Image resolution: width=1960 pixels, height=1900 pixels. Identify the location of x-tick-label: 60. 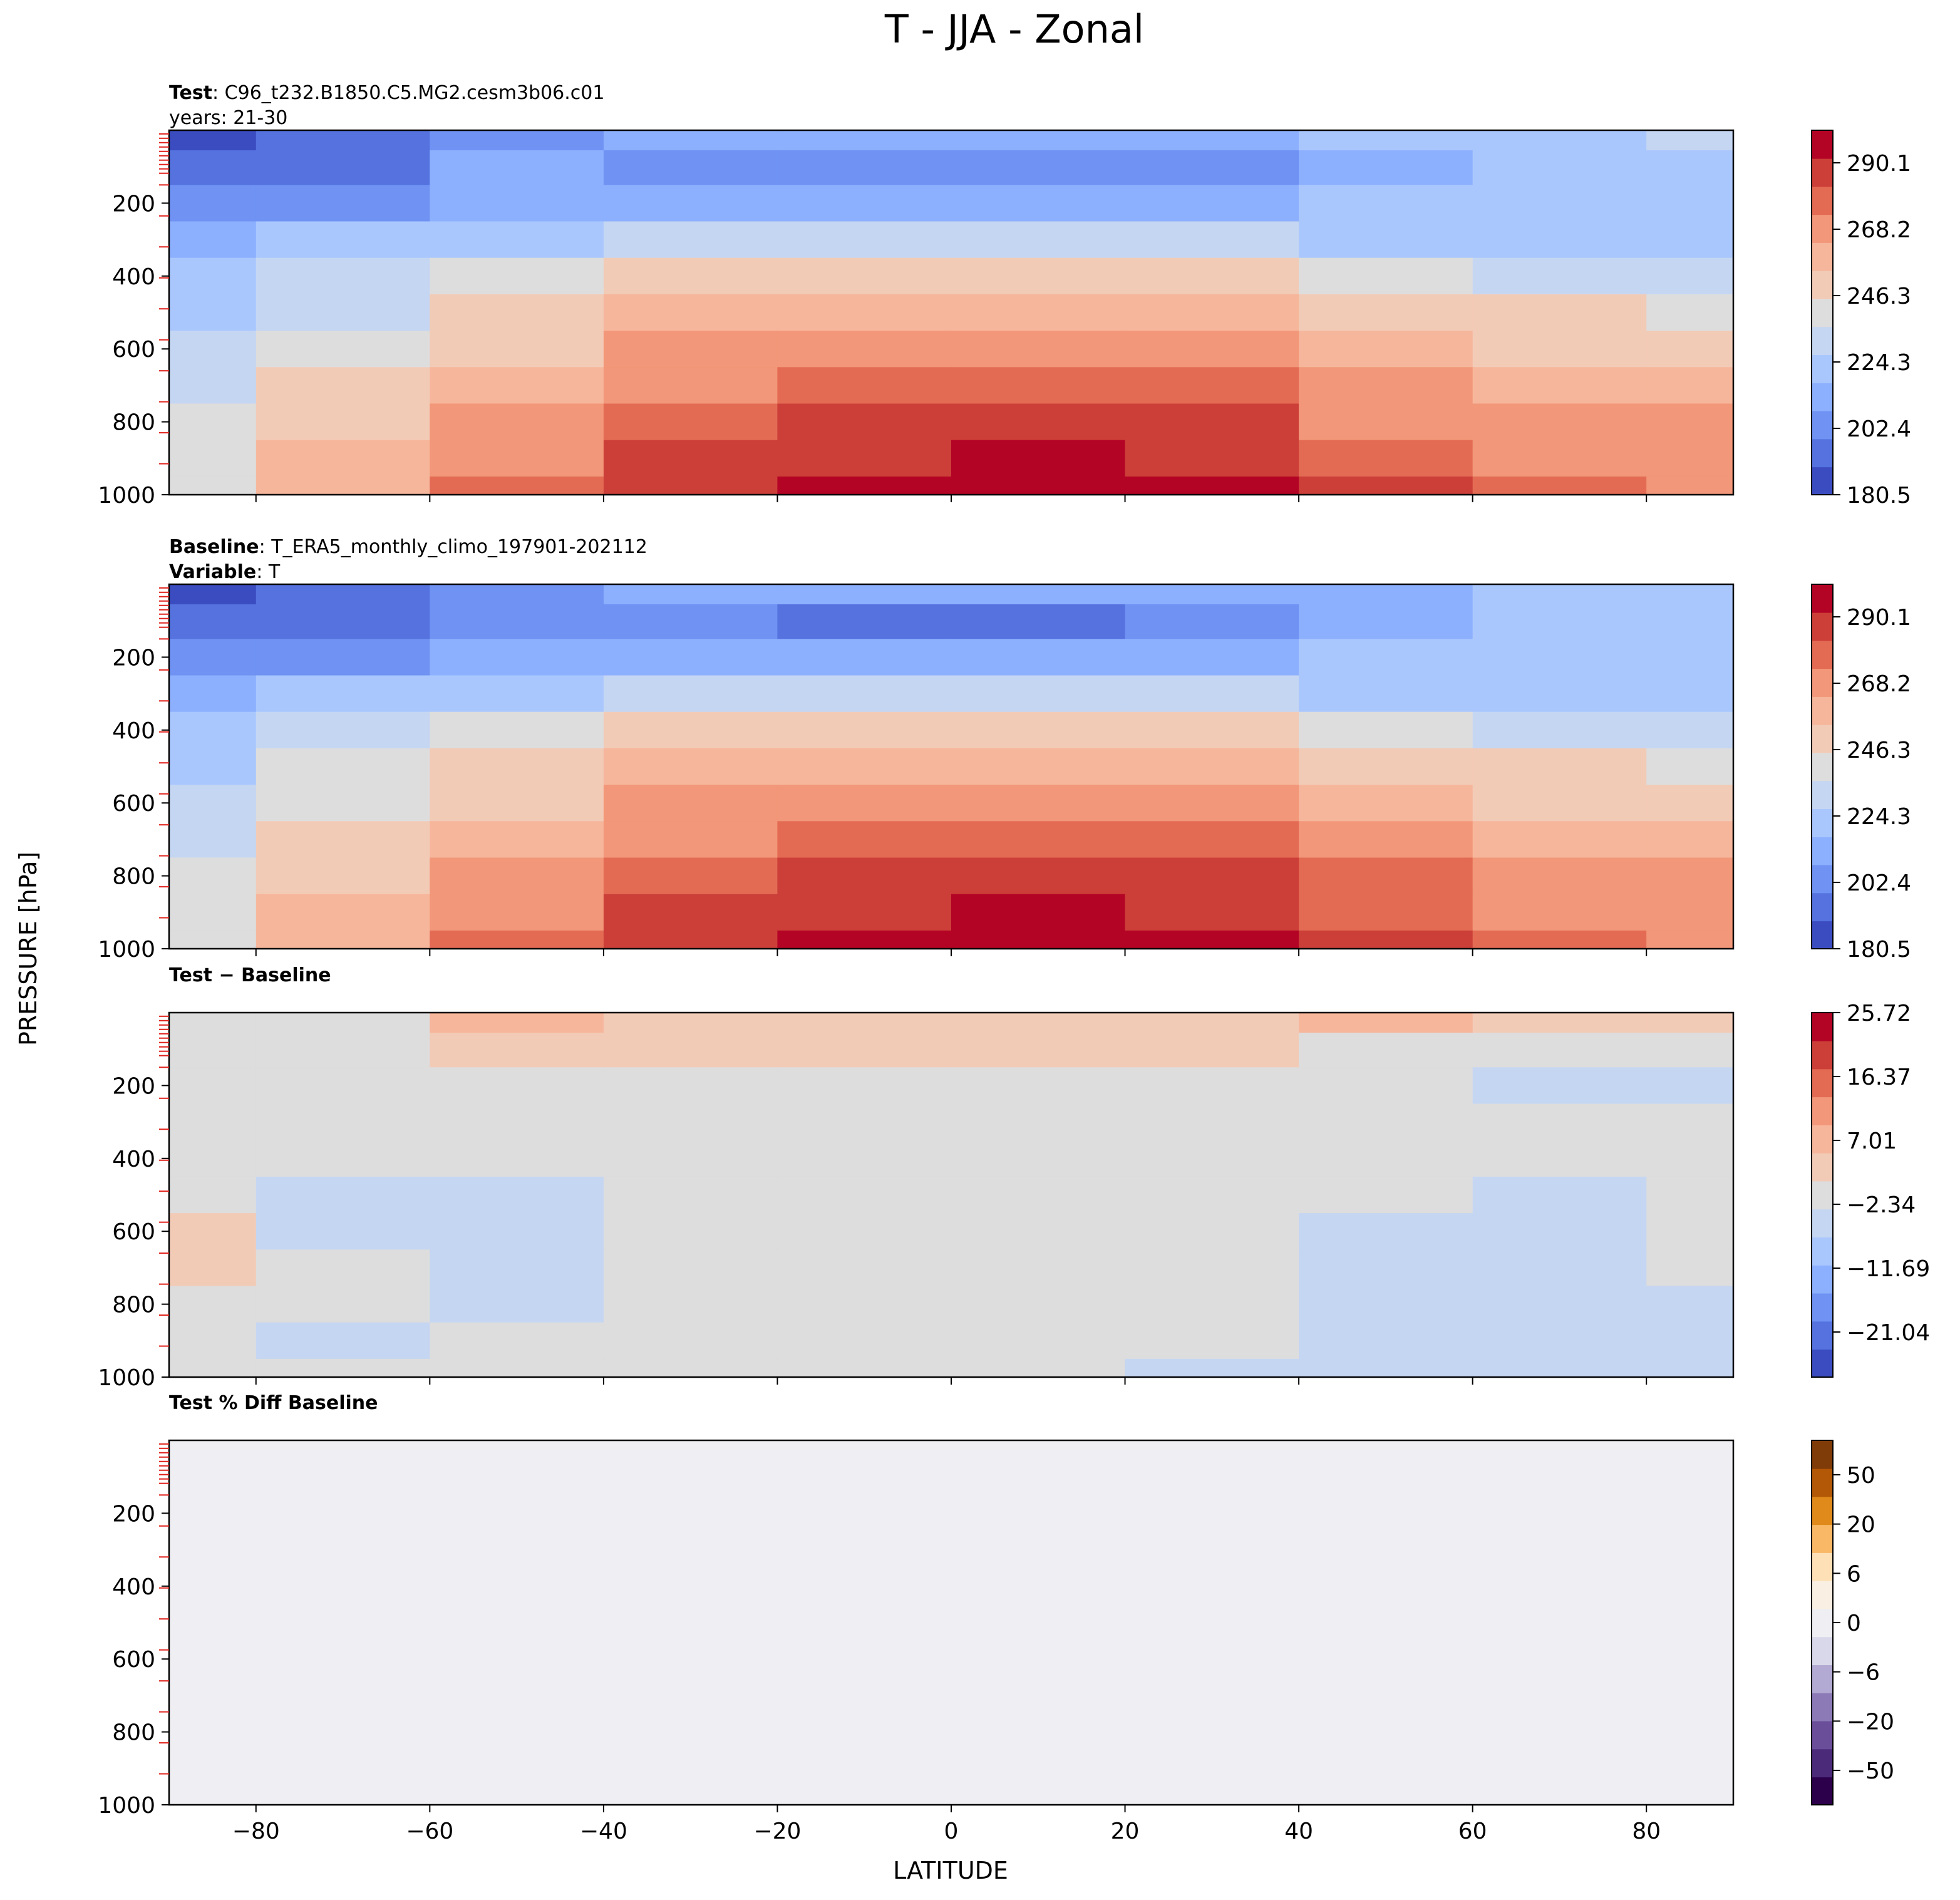
(1472, 1831).